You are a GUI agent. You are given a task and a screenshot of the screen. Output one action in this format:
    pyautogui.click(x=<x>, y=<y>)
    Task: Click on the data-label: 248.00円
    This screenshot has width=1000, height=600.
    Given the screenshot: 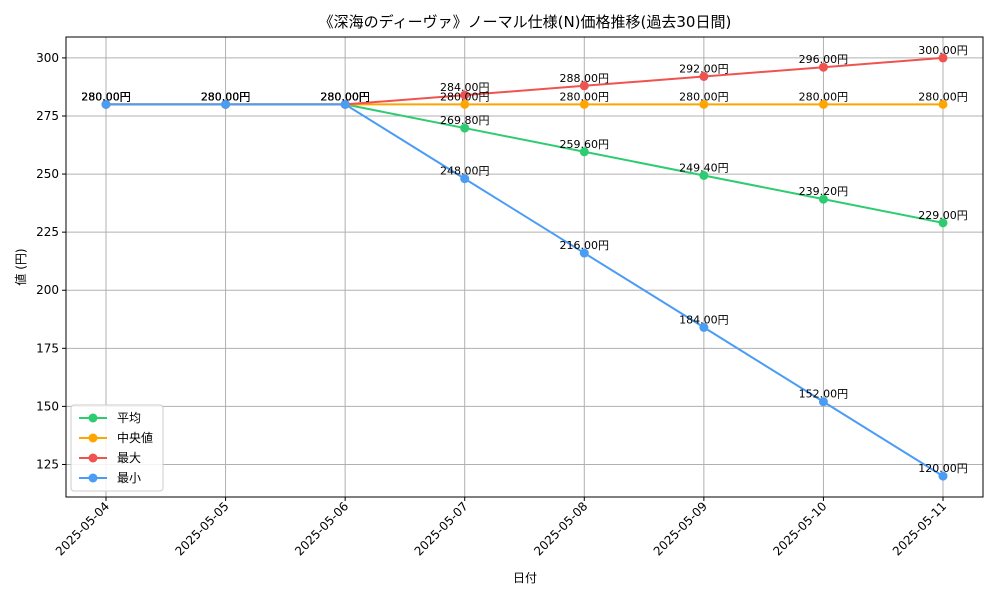 What is the action you would take?
    pyautogui.click(x=465, y=171)
    